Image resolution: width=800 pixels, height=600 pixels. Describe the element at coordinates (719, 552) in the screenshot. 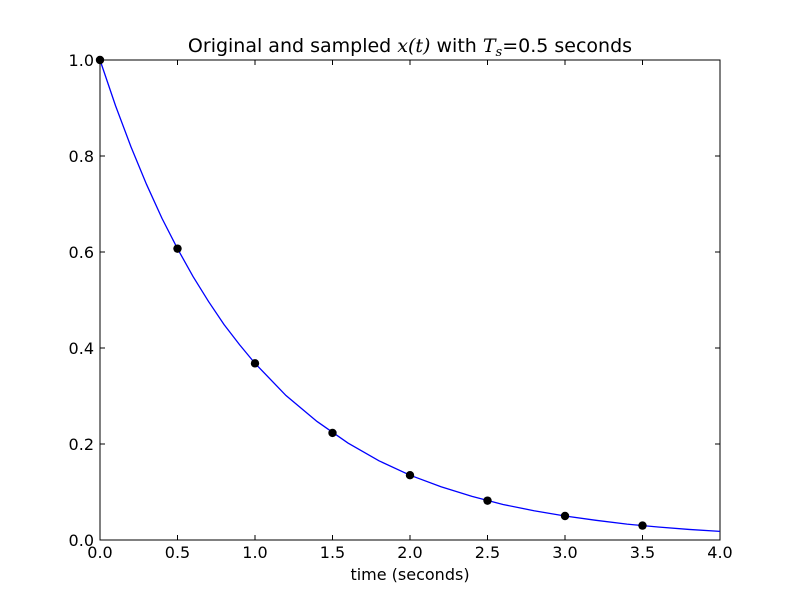

I see `x-tick-label: 4.0` at that location.